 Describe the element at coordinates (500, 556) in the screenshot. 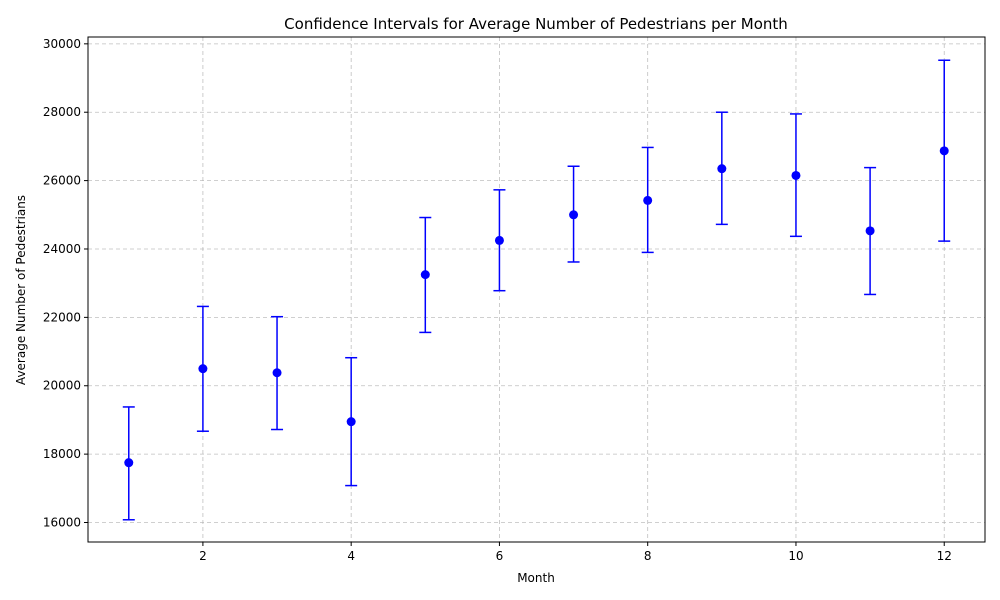

I see `x-tick-label: 6` at that location.